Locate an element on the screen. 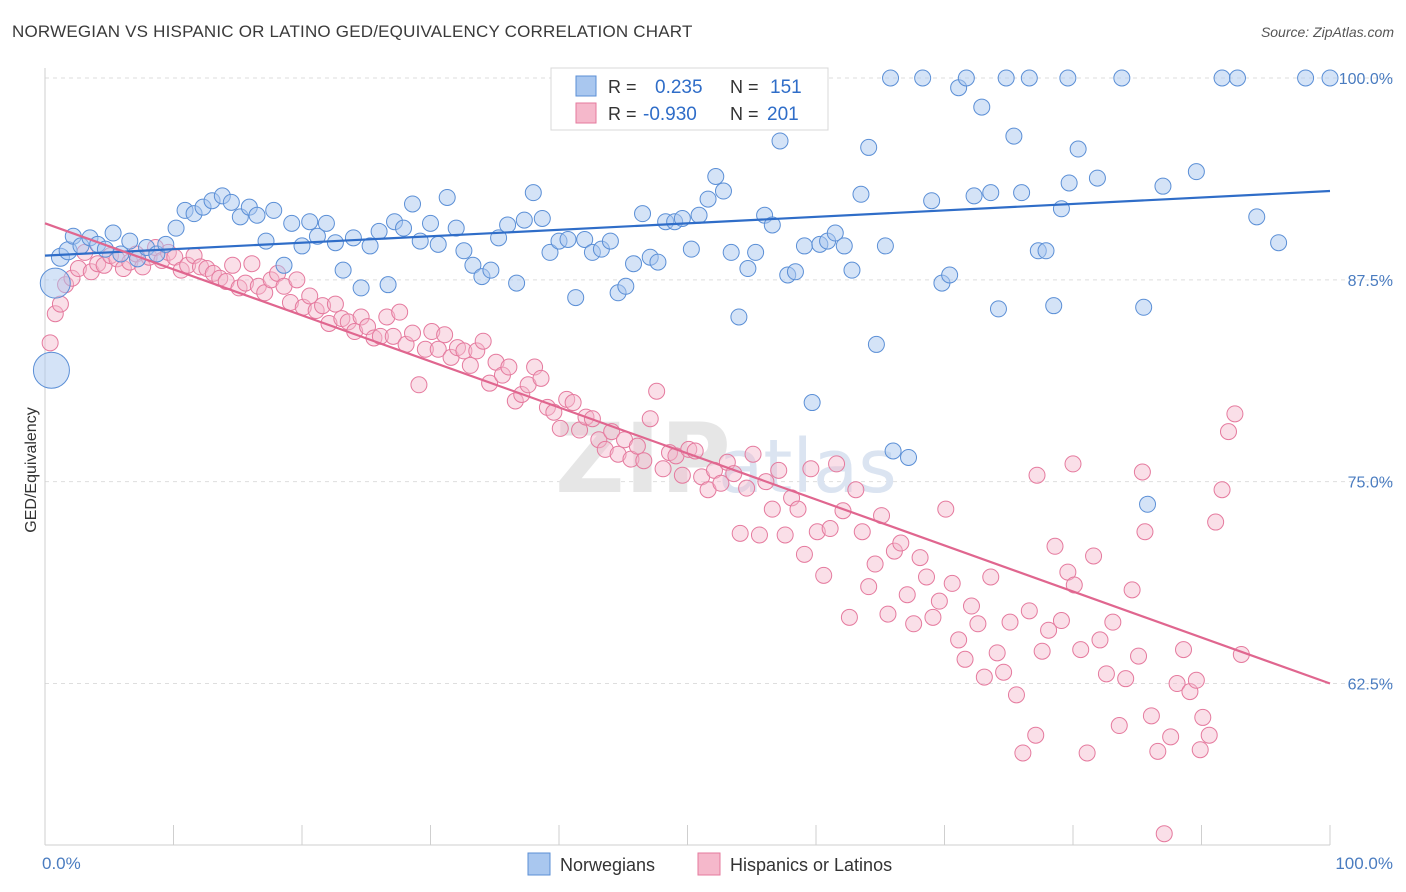 The image size is (1406, 892). y-tick-label-3: 62.5% is located at coordinates (1370, 685).